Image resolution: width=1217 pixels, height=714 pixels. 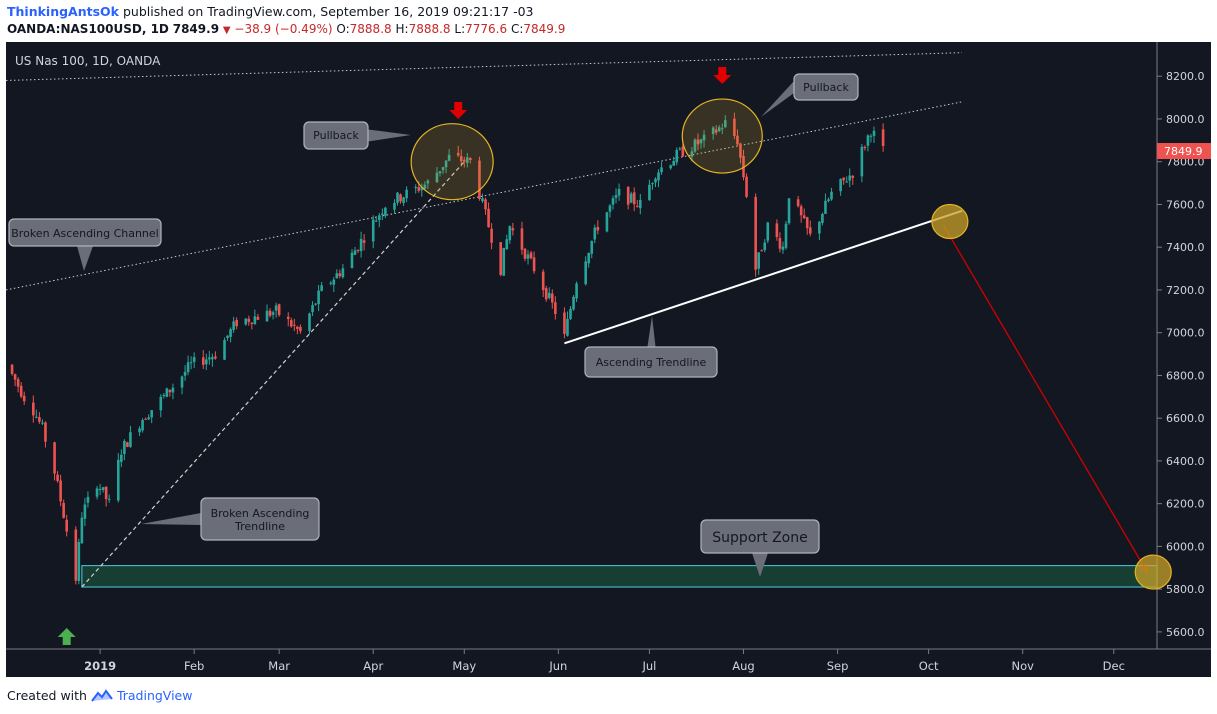 What do you see at coordinates (194, 666) in the screenshot?
I see `time-axis-label: Feb` at bounding box center [194, 666].